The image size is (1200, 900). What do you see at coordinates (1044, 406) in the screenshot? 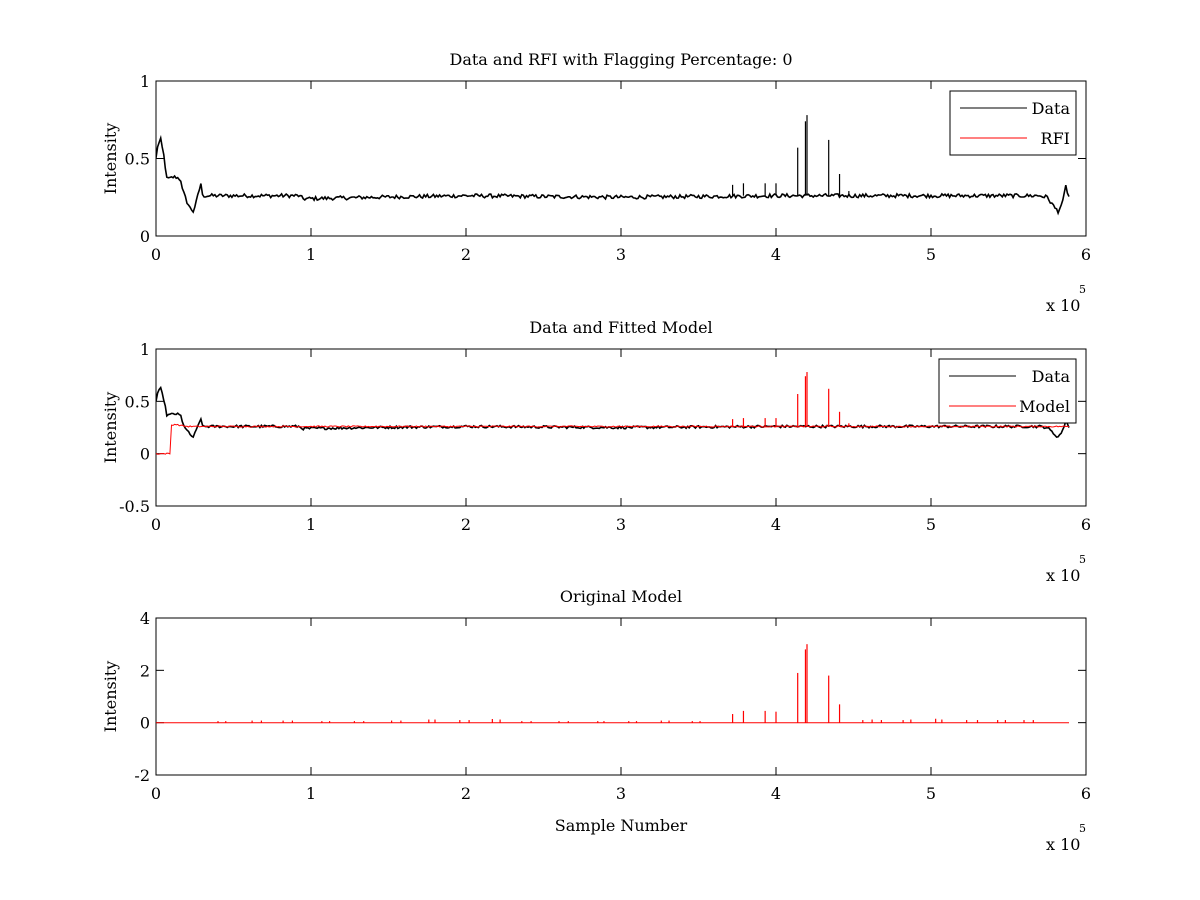
I see `legend-label: Model` at bounding box center [1044, 406].